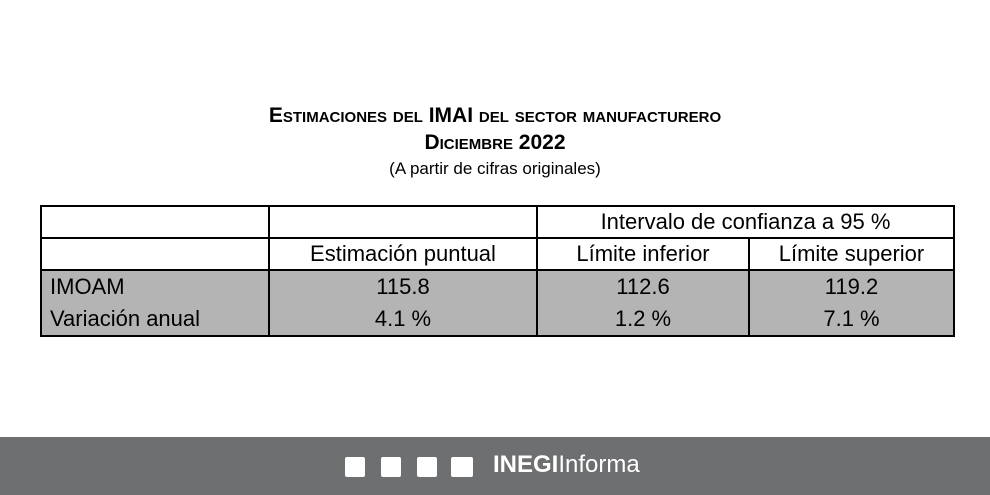  I want to click on youtube-icon, so click(462, 467).